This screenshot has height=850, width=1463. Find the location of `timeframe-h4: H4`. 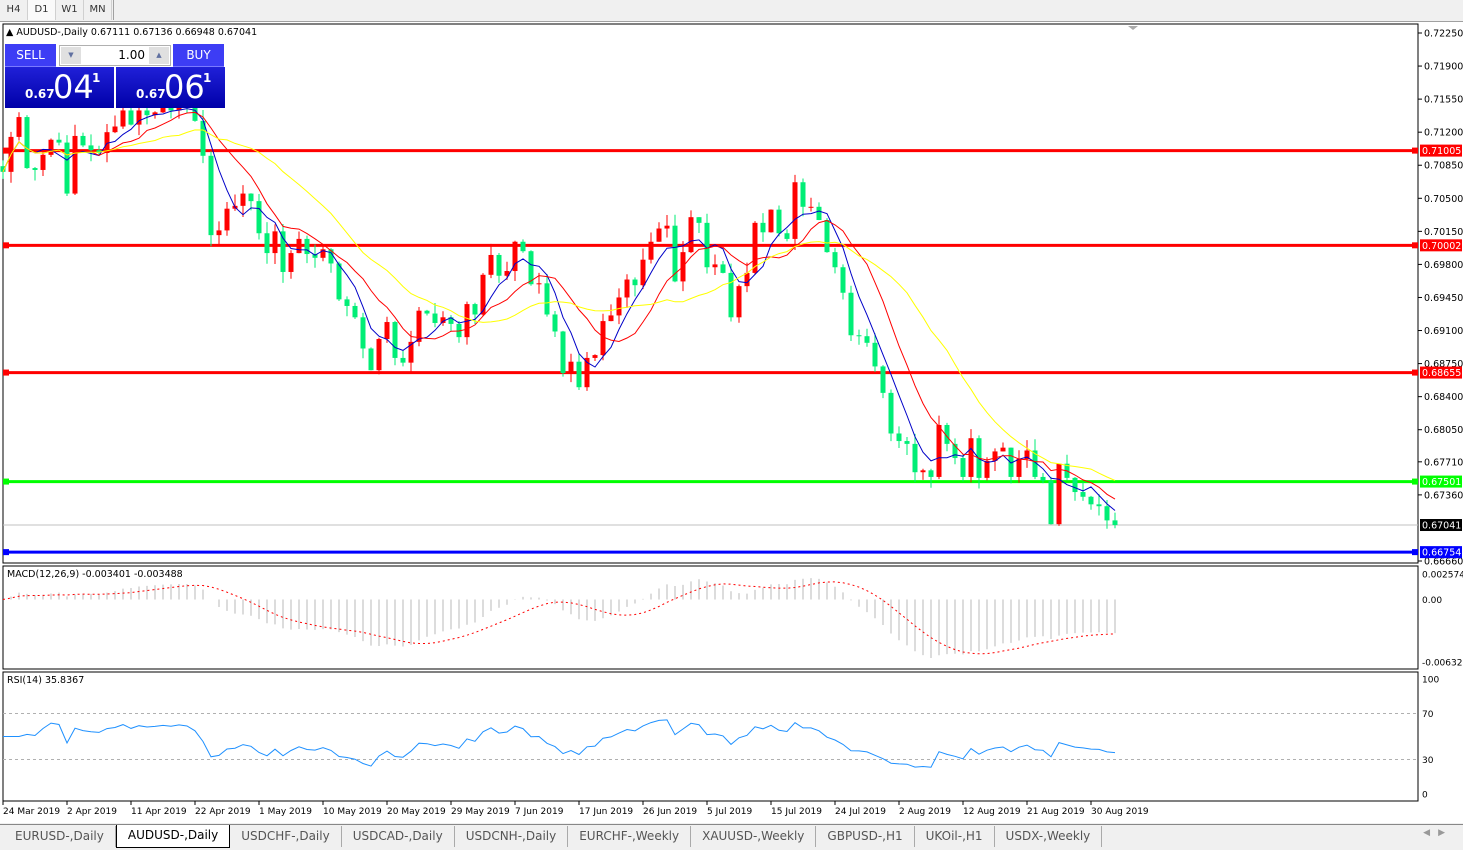

timeframe-h4: H4 is located at coordinates (14, 10).